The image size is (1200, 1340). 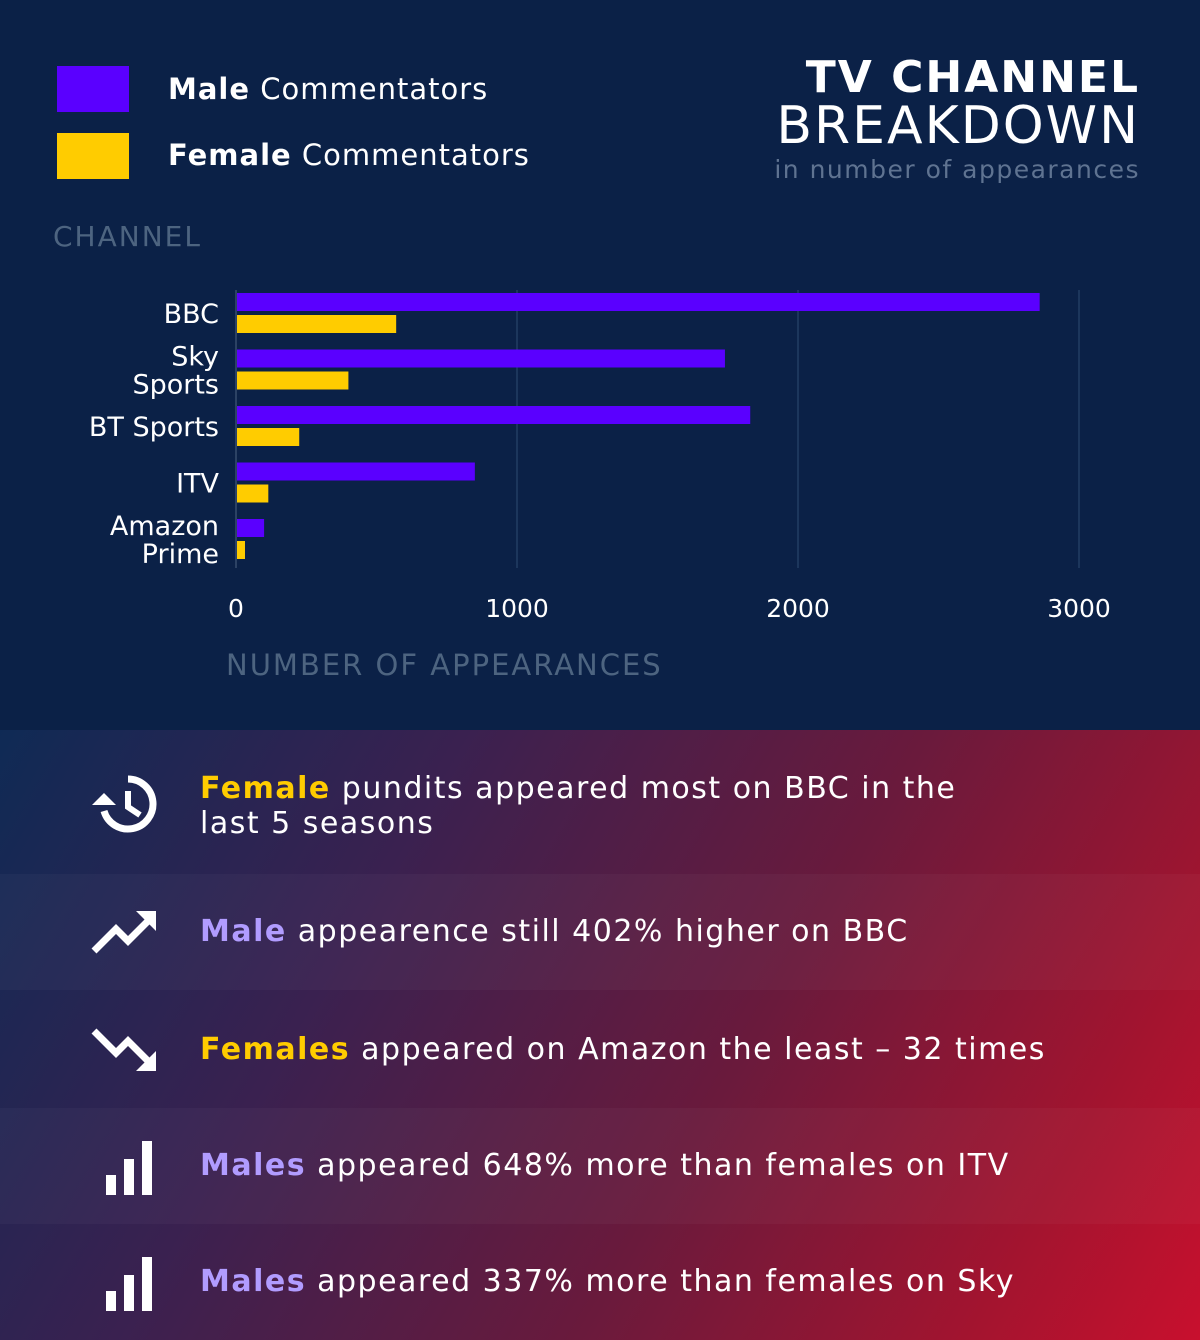 What do you see at coordinates (195, 357) in the screenshot?
I see `category-label: Sky` at bounding box center [195, 357].